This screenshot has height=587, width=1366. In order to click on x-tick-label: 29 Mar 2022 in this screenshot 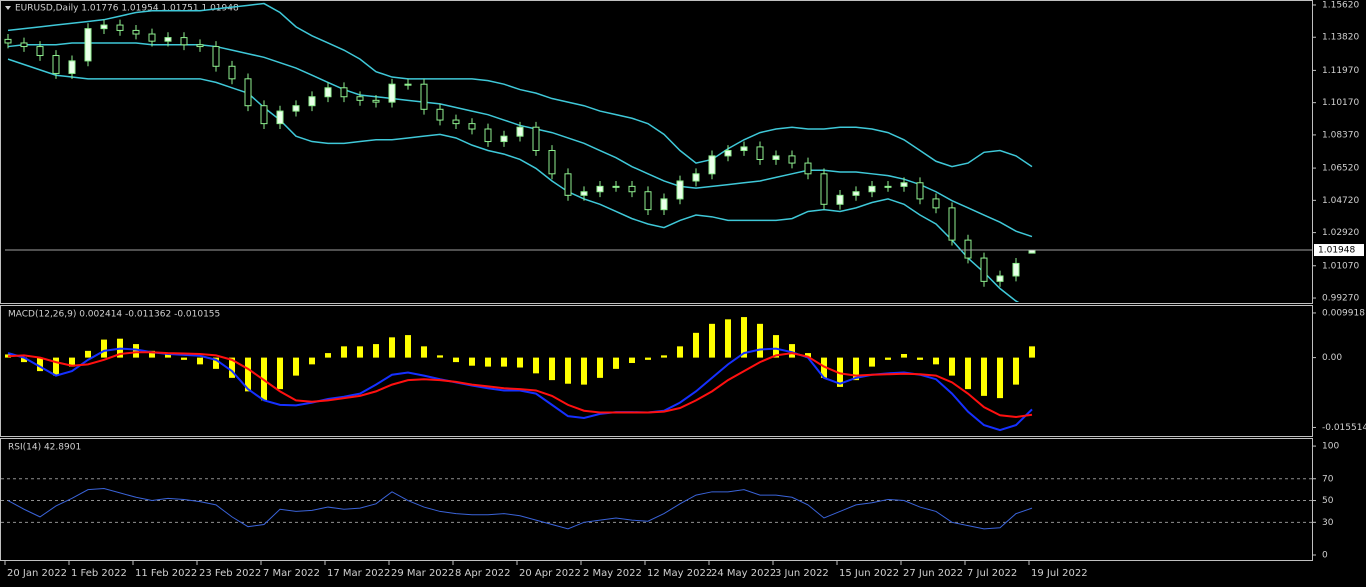, I will do `click(422, 573)`.